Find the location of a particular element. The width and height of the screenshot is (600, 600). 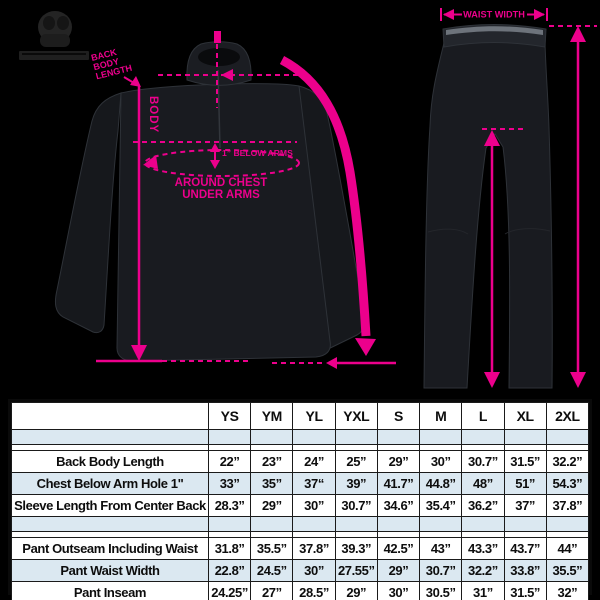

cuff-arrowhead-icon is located at coordinates (331, 363).